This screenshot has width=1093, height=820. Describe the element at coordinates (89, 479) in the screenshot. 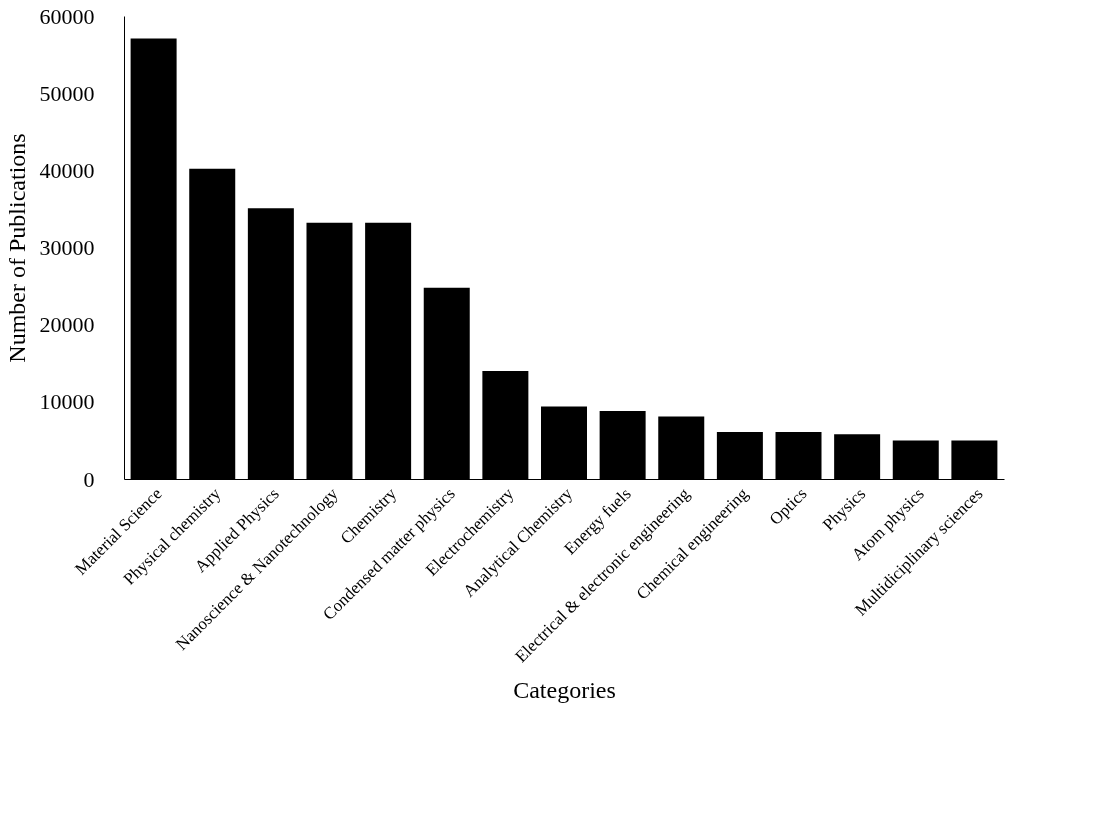

I see `y-tick-label: 0` at that location.